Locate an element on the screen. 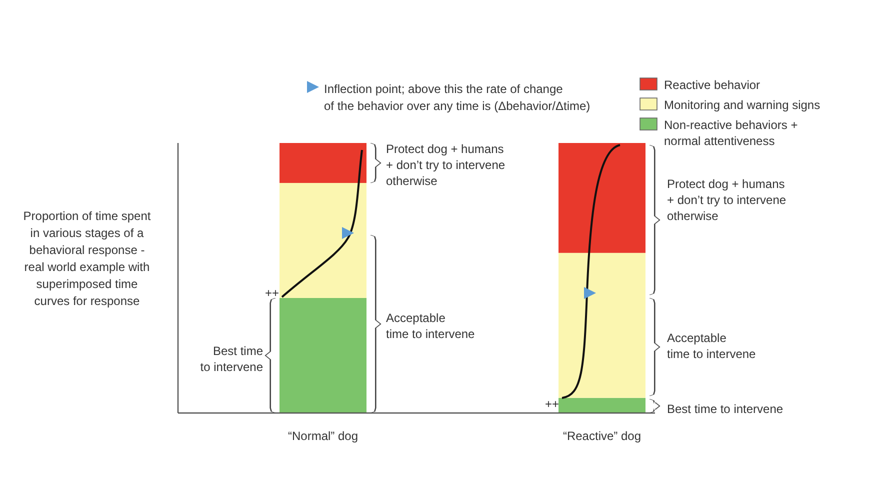 The image size is (871, 503). legend-label: Monitoring and warning signs is located at coordinates (742, 105).